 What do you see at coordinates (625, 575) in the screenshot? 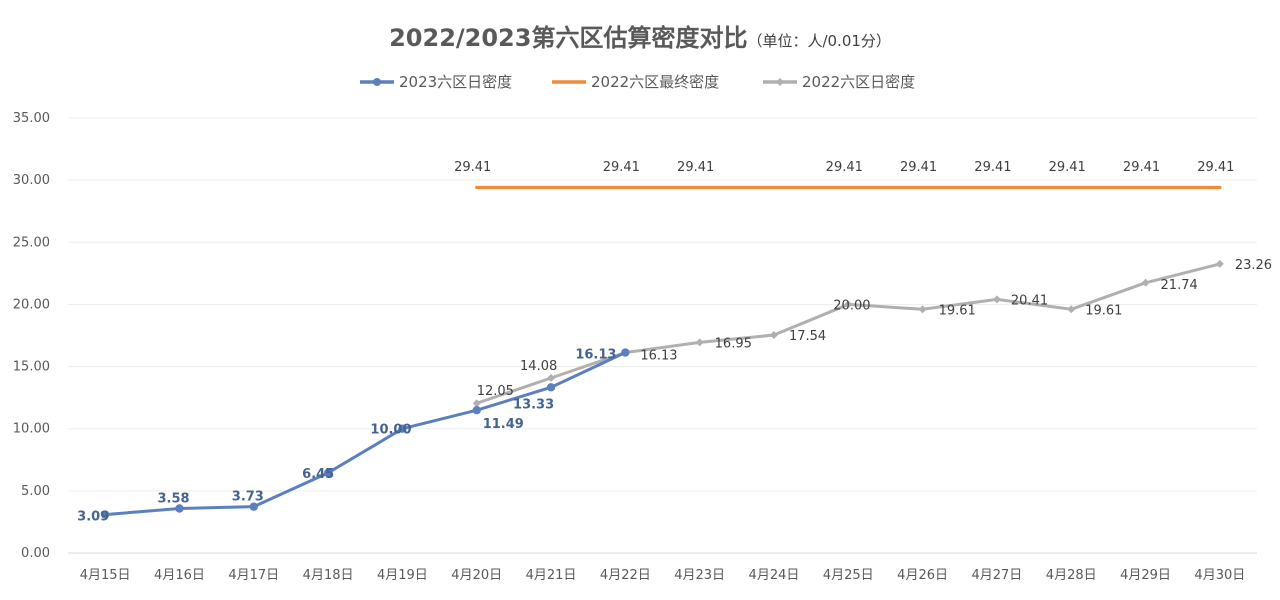
I see `x-tick-label: 4月22日` at bounding box center [625, 575].